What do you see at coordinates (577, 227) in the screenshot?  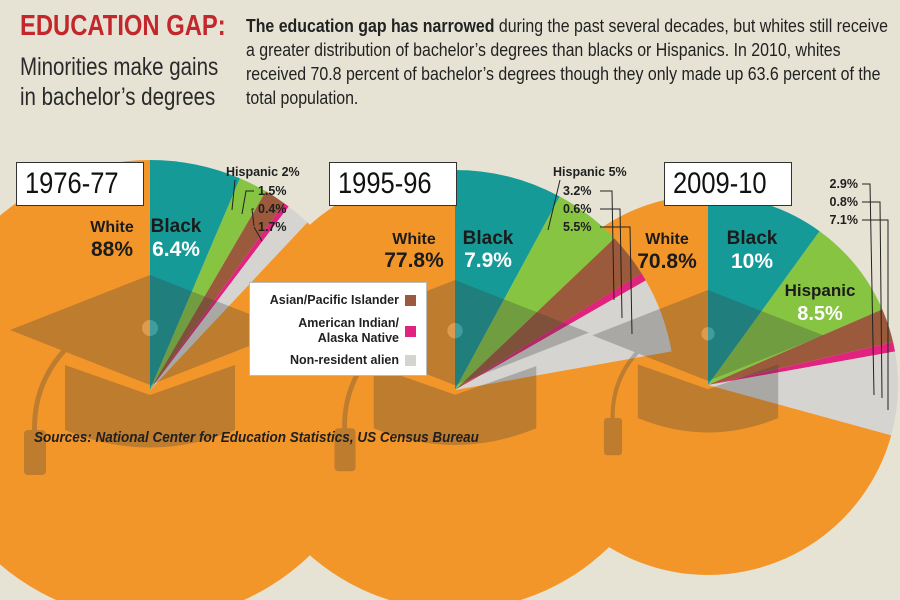 I see `callout-1995-nonresident: 5.5%` at bounding box center [577, 227].